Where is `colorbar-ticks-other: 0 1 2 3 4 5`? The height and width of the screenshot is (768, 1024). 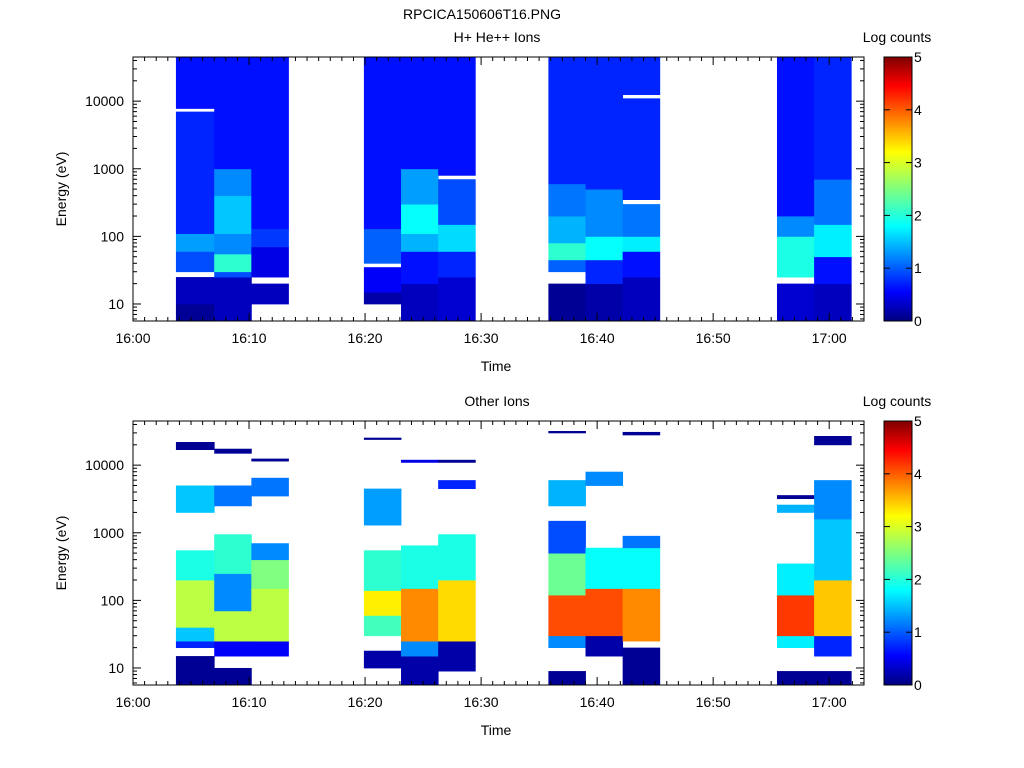 colorbar-ticks-other: 0 1 2 3 4 5 is located at coordinates (903, 553).